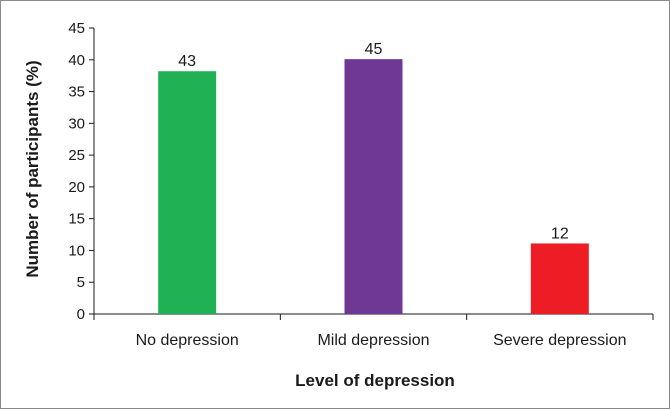 This screenshot has width=670, height=410. Describe the element at coordinates (560, 233) in the screenshot. I see `data-label: 12` at that location.